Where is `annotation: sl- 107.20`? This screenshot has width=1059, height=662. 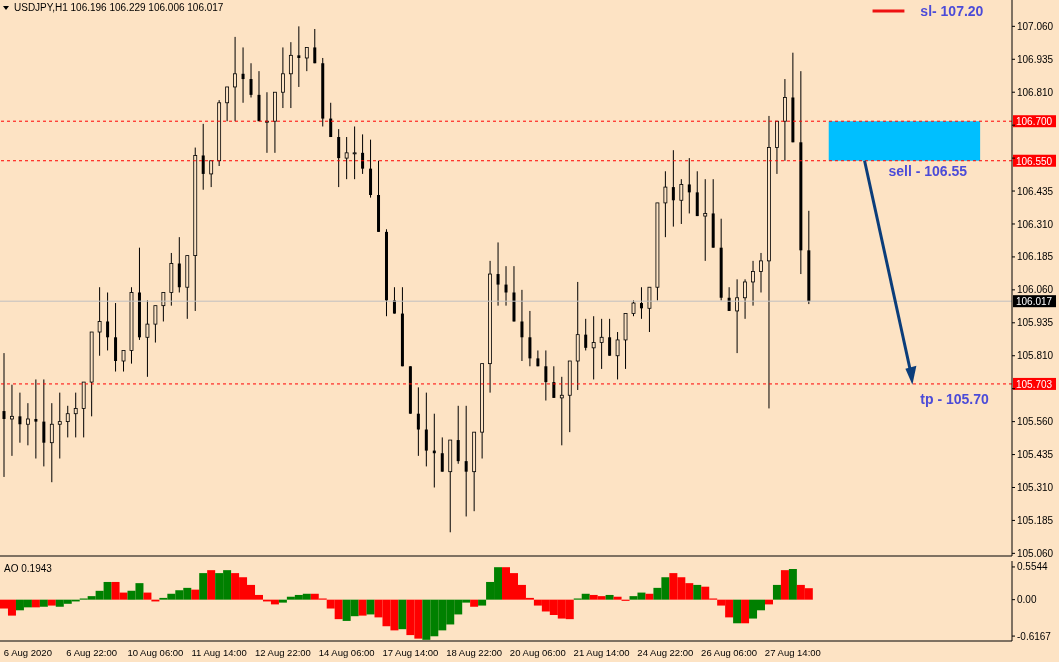 annotation: sl- 107.20 is located at coordinates (952, 11).